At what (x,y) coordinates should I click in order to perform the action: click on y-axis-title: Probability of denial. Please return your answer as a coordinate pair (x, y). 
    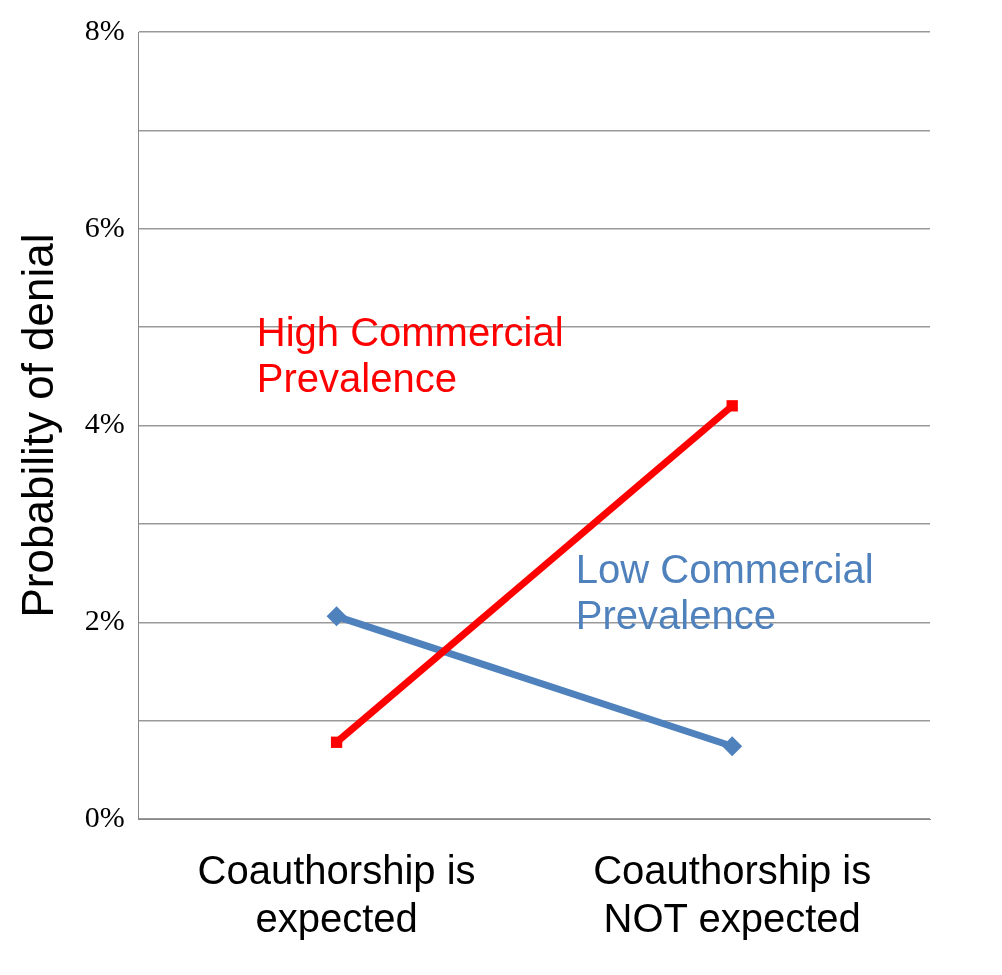
    Looking at the image, I should click on (37, 425).